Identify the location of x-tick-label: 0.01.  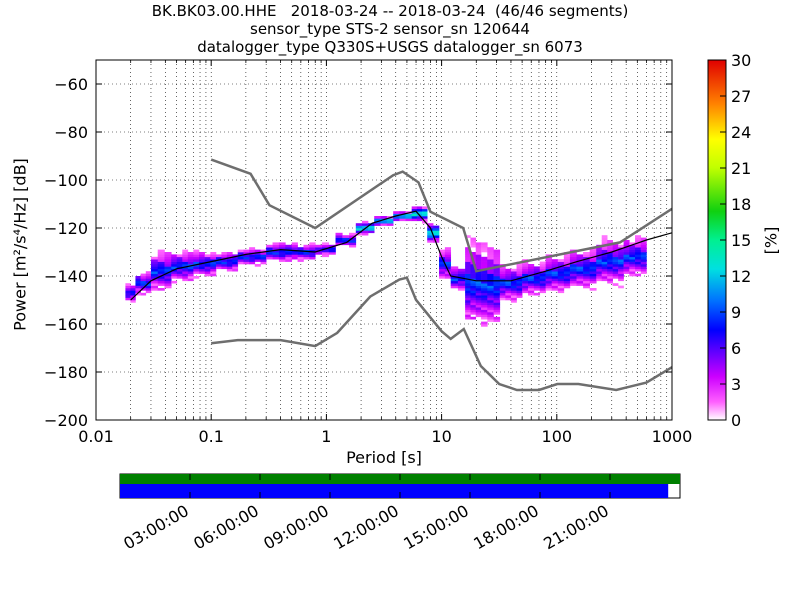
(96, 436).